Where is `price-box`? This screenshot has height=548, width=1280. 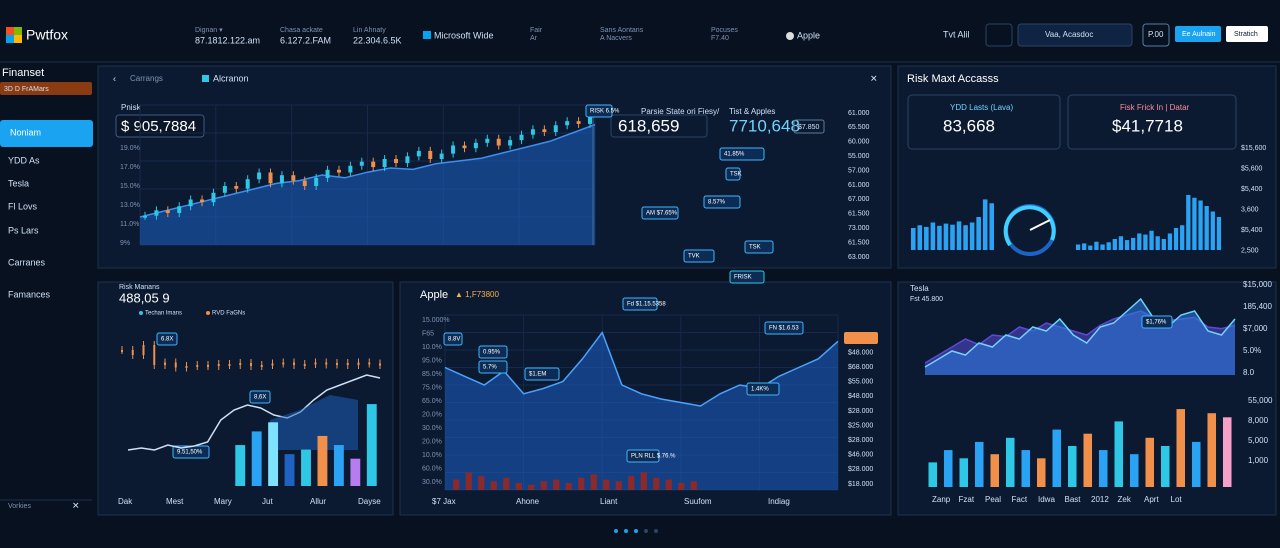 price-box is located at coordinates (1156, 35).